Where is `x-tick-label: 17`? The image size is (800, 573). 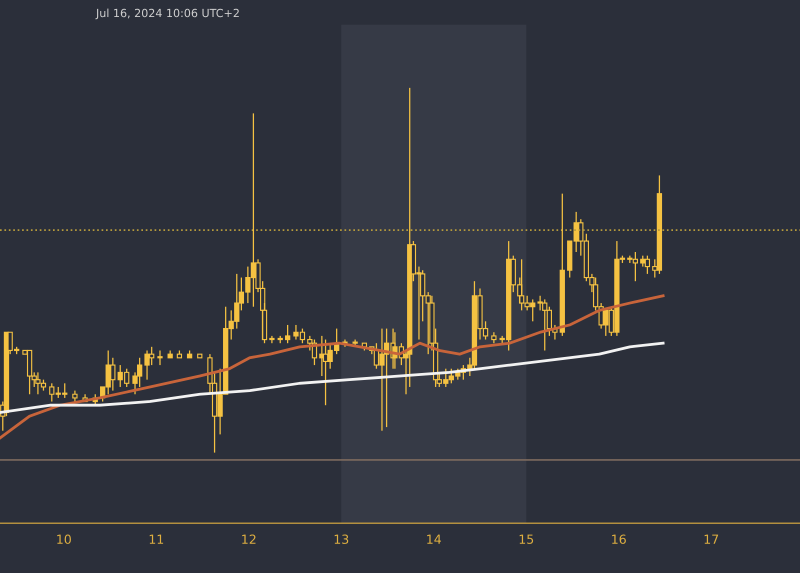 x-tick-label: 17 is located at coordinates (711, 539).